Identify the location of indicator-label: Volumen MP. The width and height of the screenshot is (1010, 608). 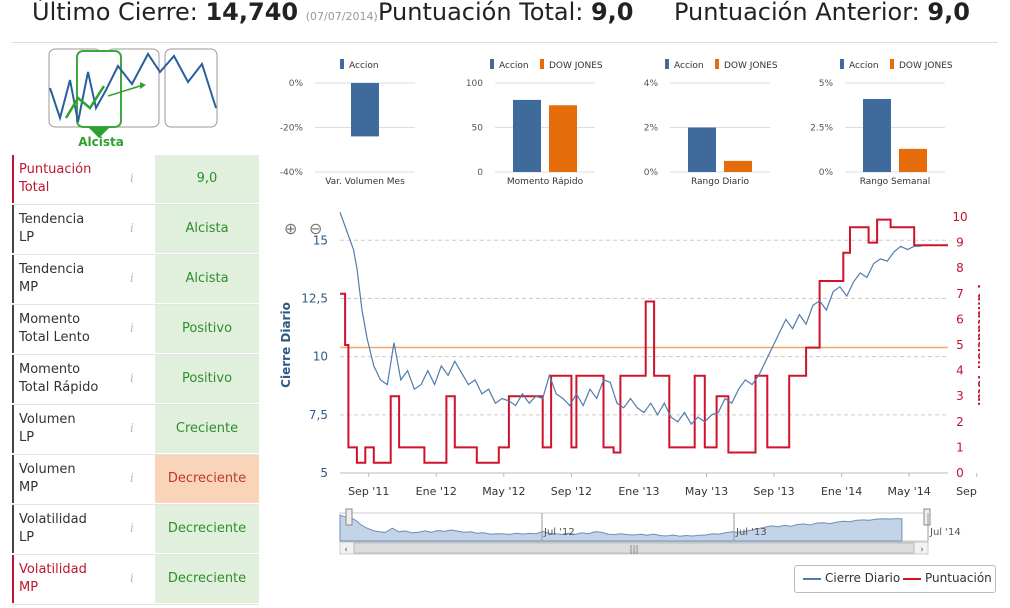
(82, 479).